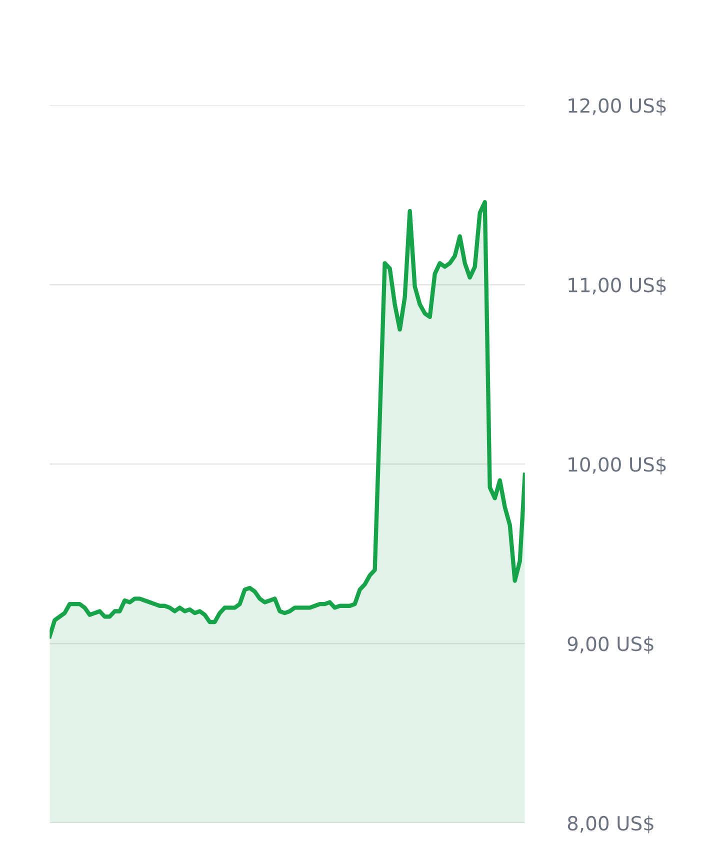 The image size is (720, 842). I want to click on y-tick-label: 12,00 US$, so click(617, 107).